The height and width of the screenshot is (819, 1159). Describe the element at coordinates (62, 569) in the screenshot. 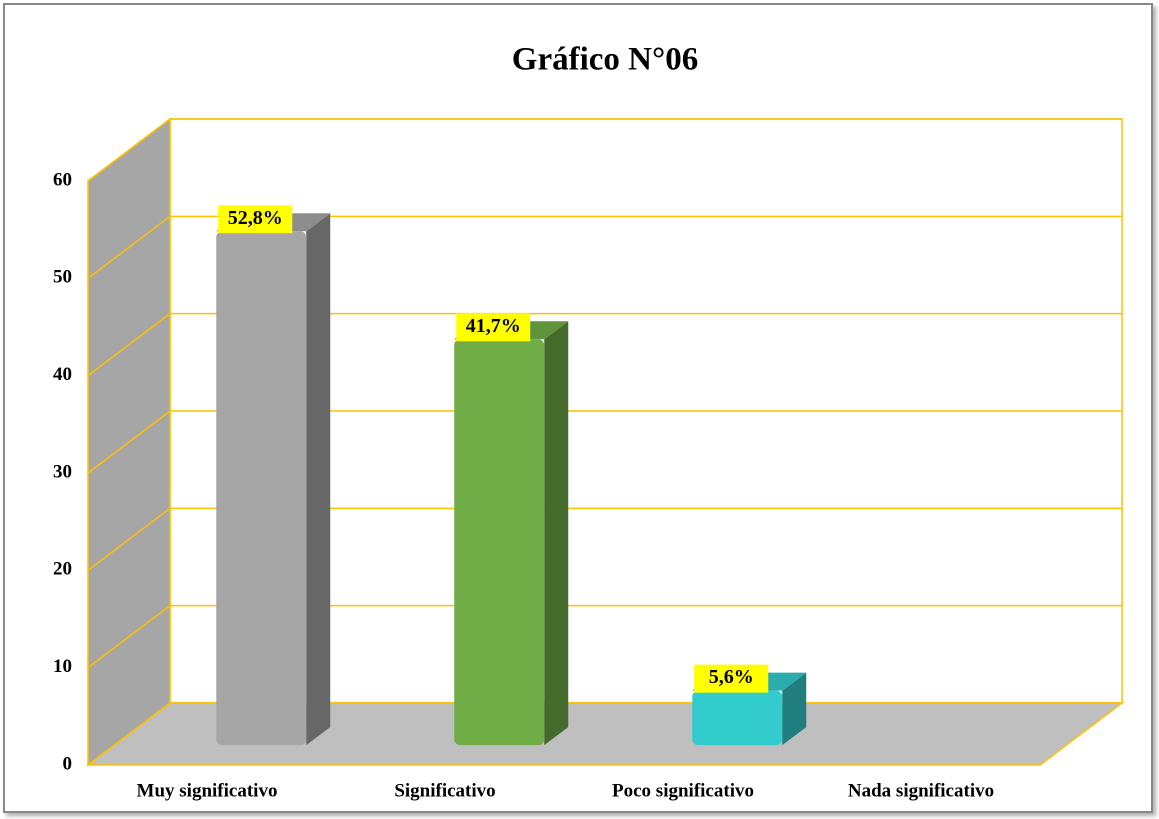

I see `y-tick-label: 20` at that location.